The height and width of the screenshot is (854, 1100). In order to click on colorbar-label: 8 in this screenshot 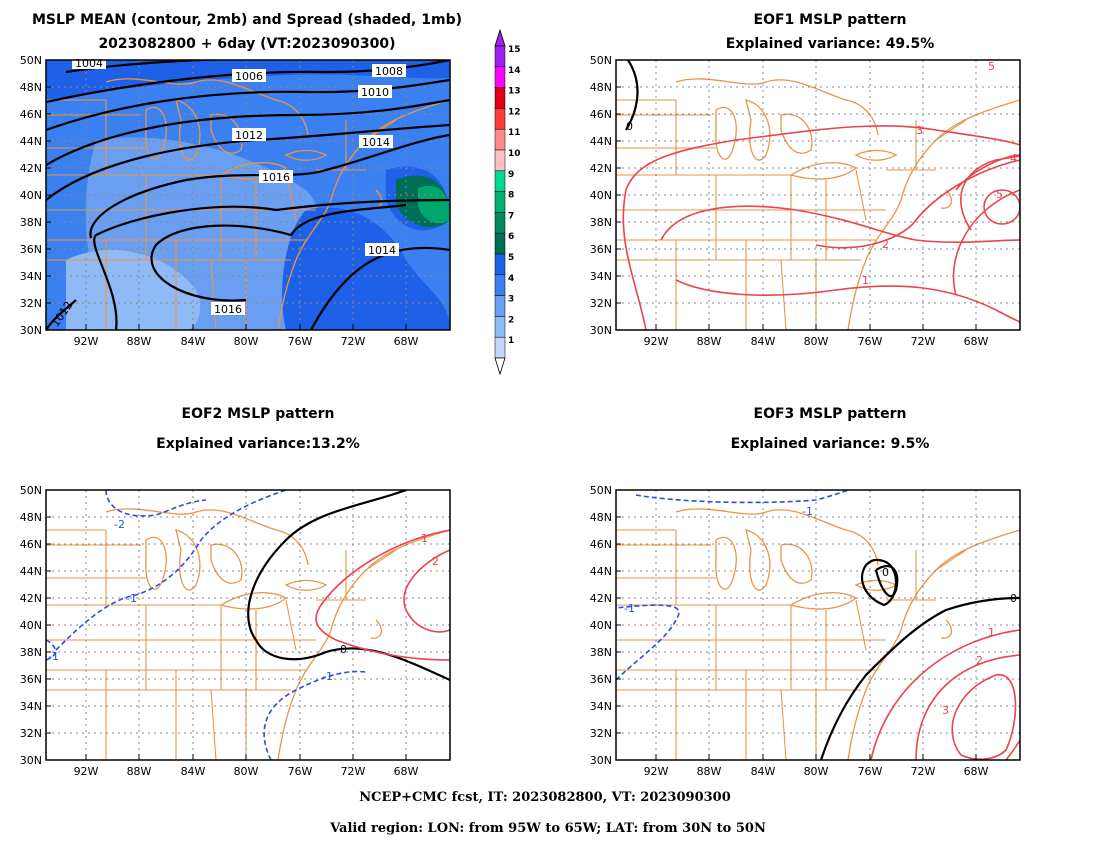, I will do `click(511, 196)`.